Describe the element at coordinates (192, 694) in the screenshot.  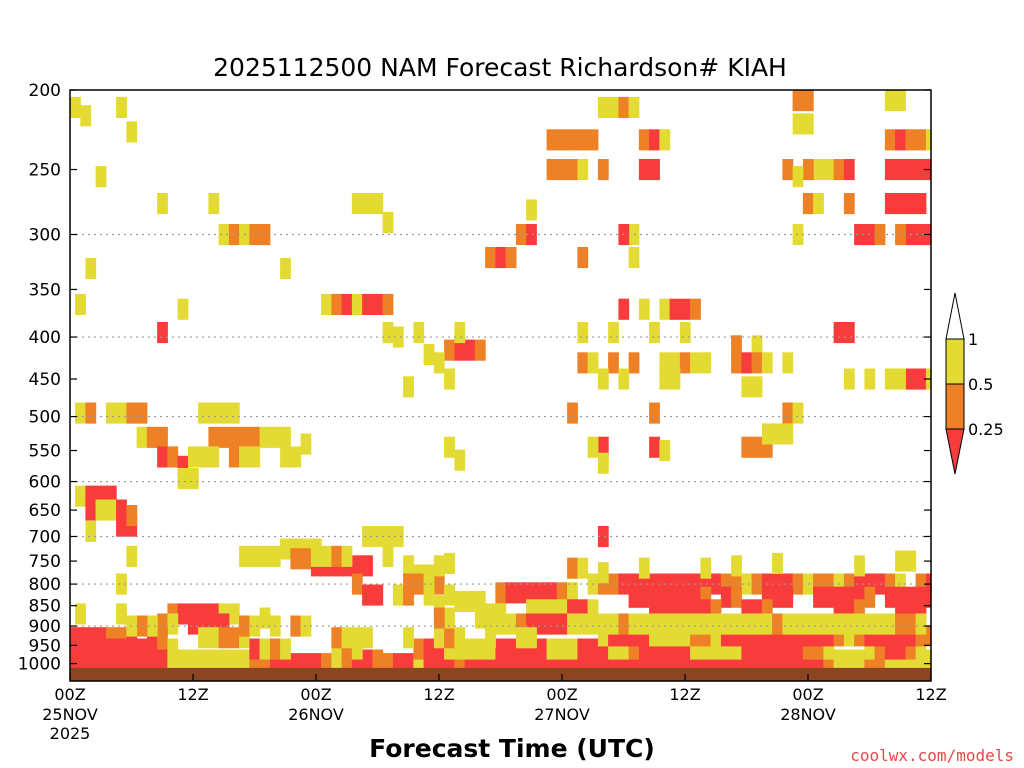
I see `x-tick-label: 12Z` at that location.